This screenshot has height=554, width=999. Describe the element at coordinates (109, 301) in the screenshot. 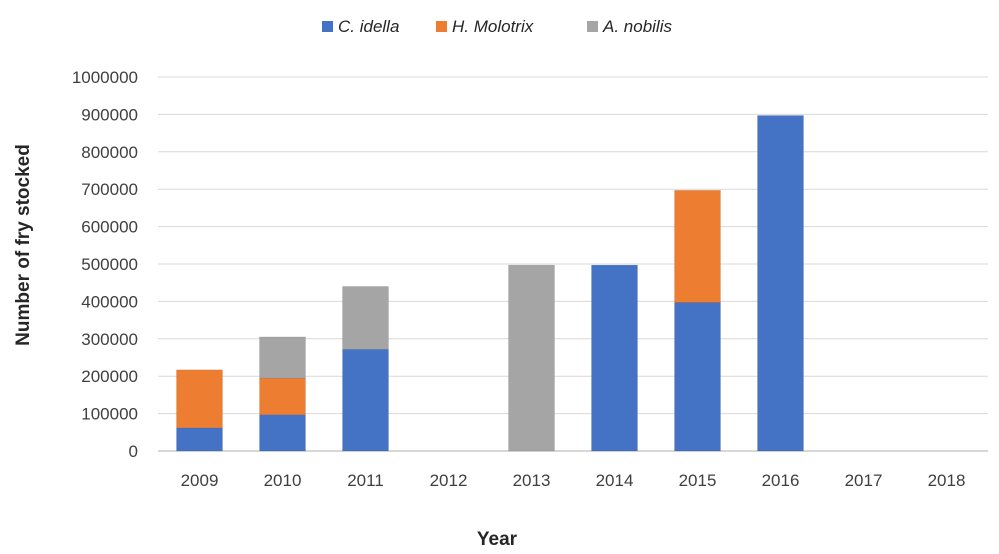

I see `y-tick-label: 400000` at that location.